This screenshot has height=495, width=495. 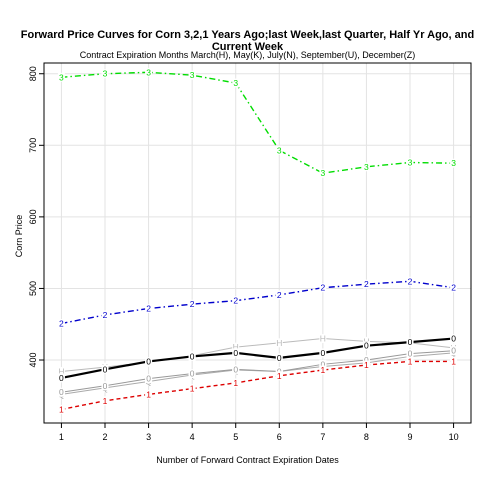 What do you see at coordinates (366, 437) in the screenshot?
I see `x-tick-label: 8` at bounding box center [366, 437].